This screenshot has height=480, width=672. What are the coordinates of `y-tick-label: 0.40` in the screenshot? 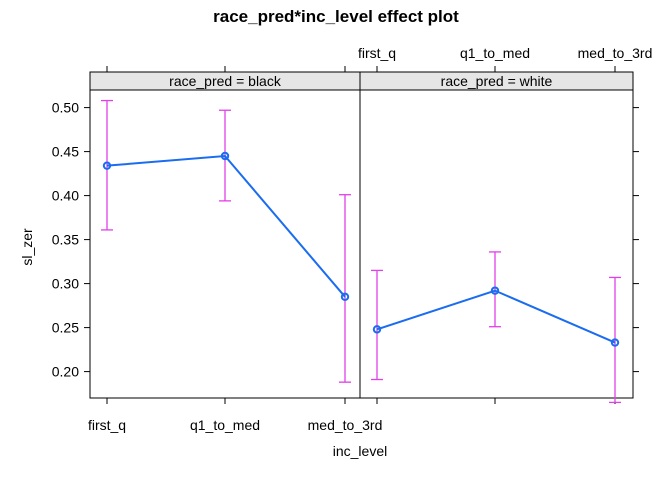 It's located at (65, 196).